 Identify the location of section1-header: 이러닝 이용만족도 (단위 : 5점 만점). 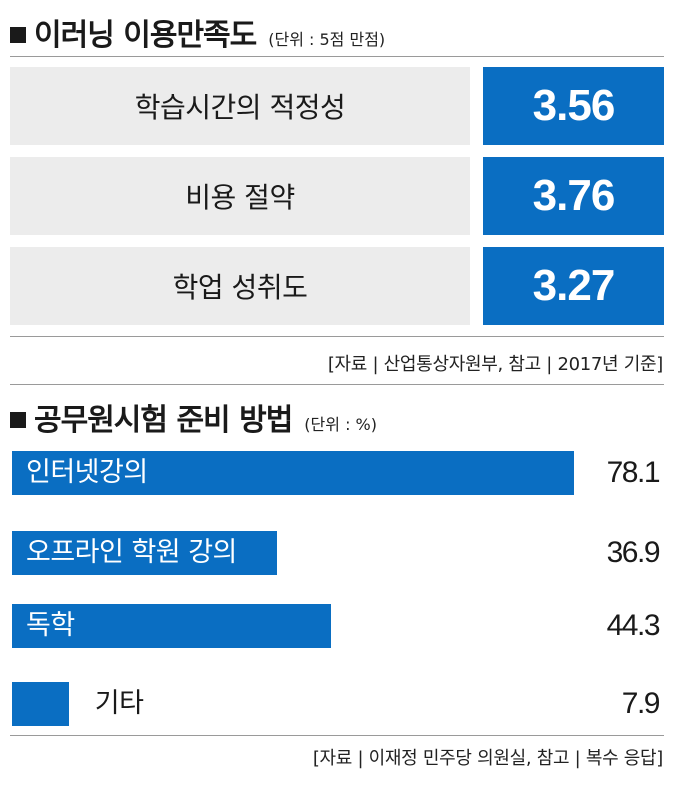
(197, 32).